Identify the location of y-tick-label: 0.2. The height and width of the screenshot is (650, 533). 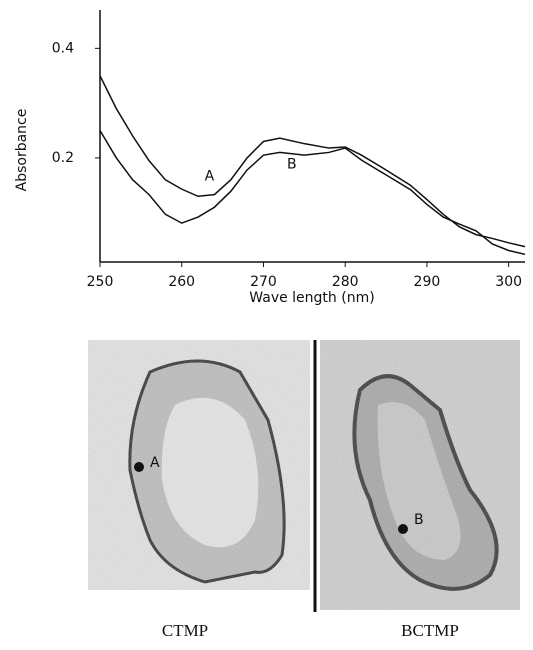
(63, 158).